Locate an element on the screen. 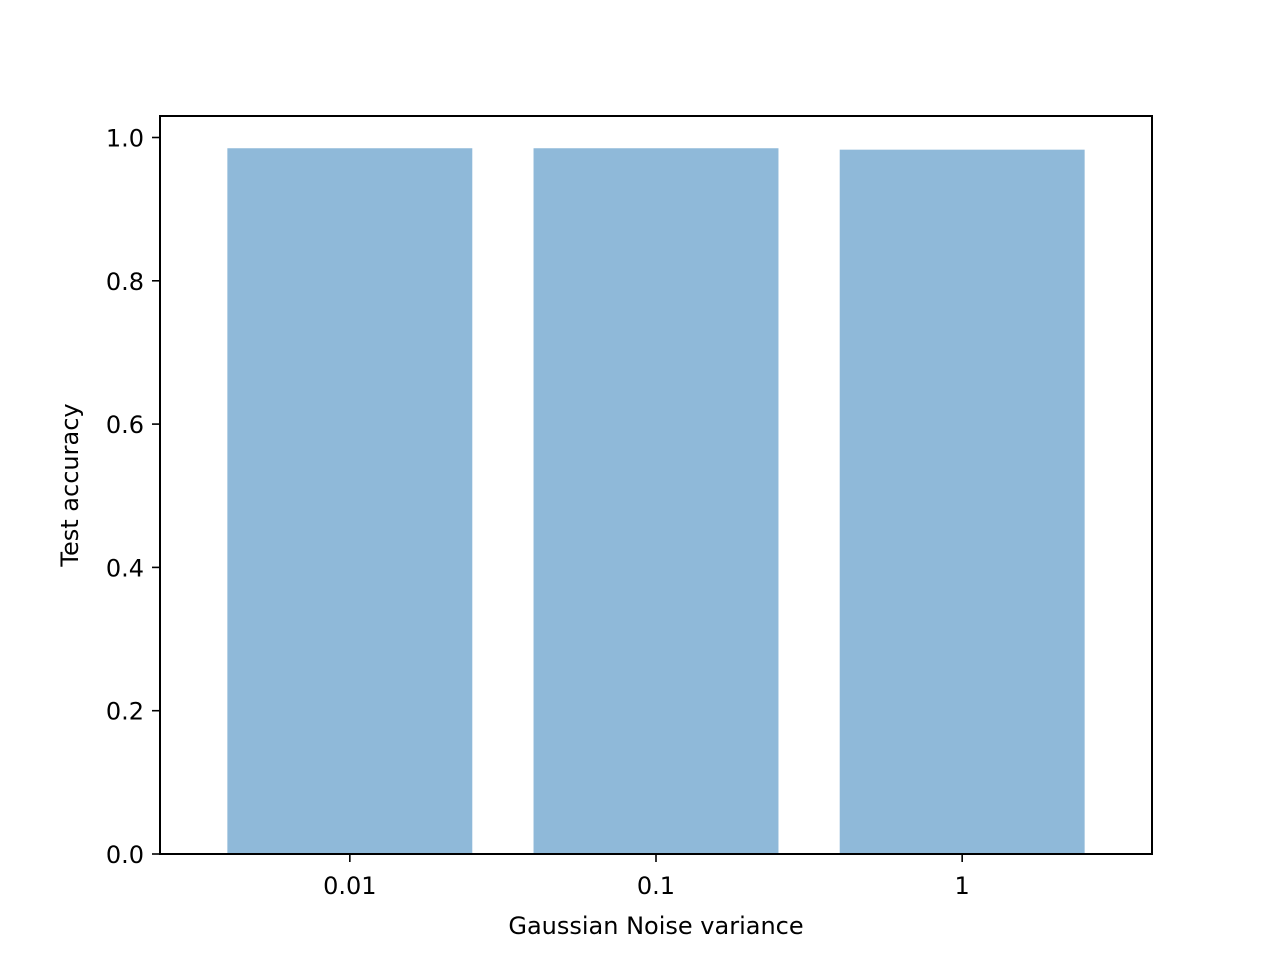  y-axis-label: Test accuracy is located at coordinates (70, 485).